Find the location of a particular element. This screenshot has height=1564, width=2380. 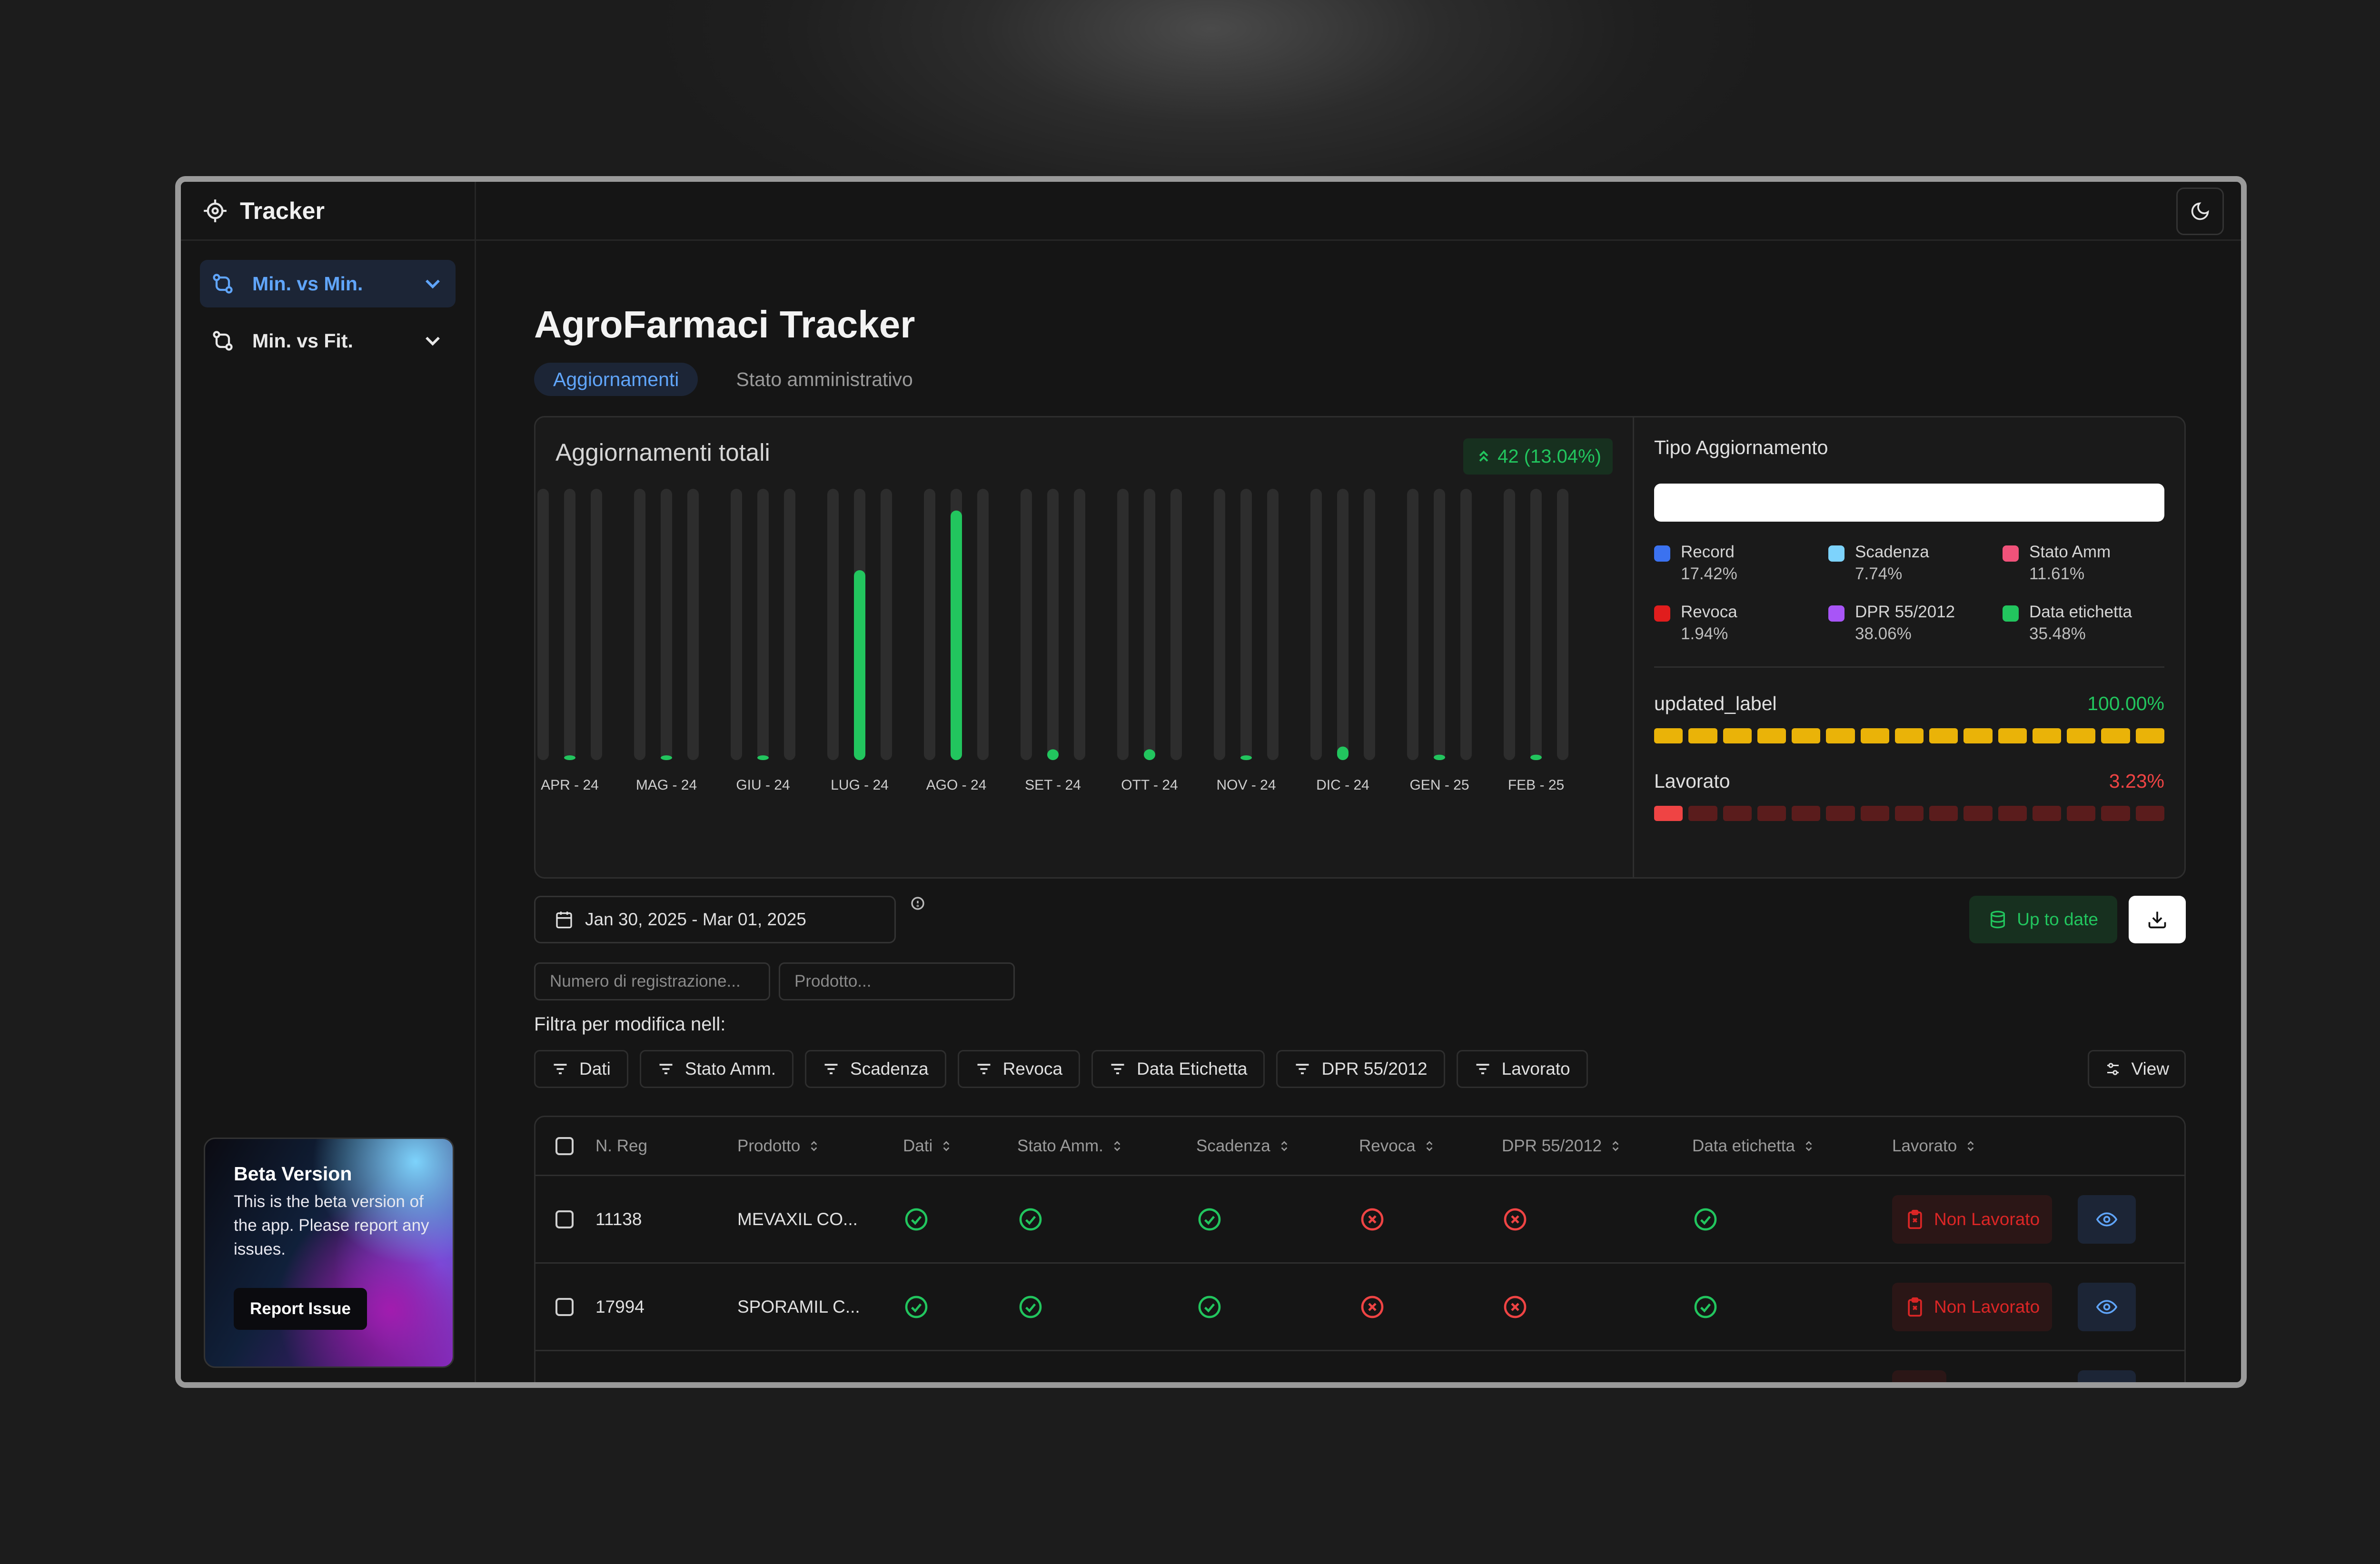

table-row: 17994 SPORAMIL C... Non Lavorato is located at coordinates (1360, 1307).